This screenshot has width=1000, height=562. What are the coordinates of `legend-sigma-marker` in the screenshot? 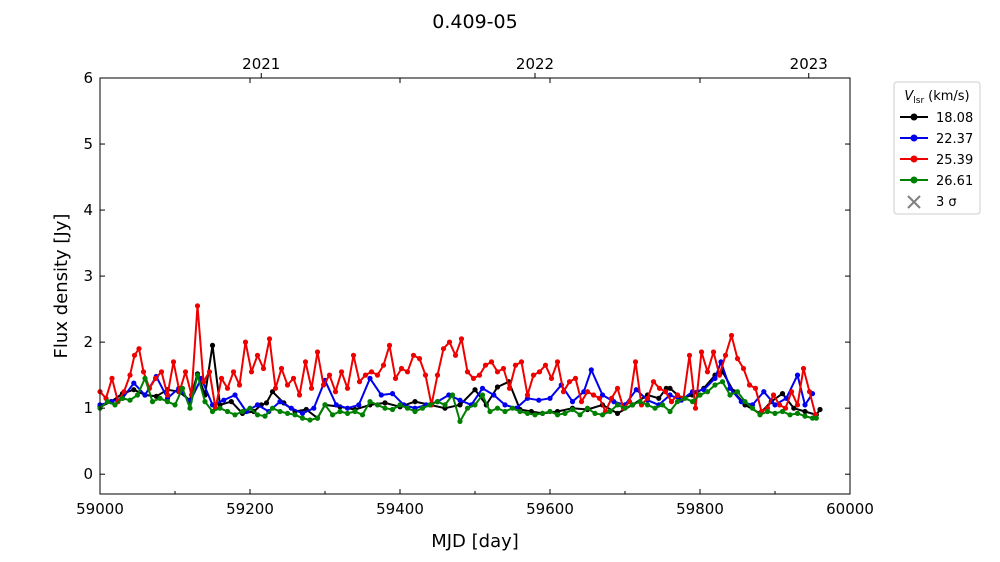 It's located at (914, 202).